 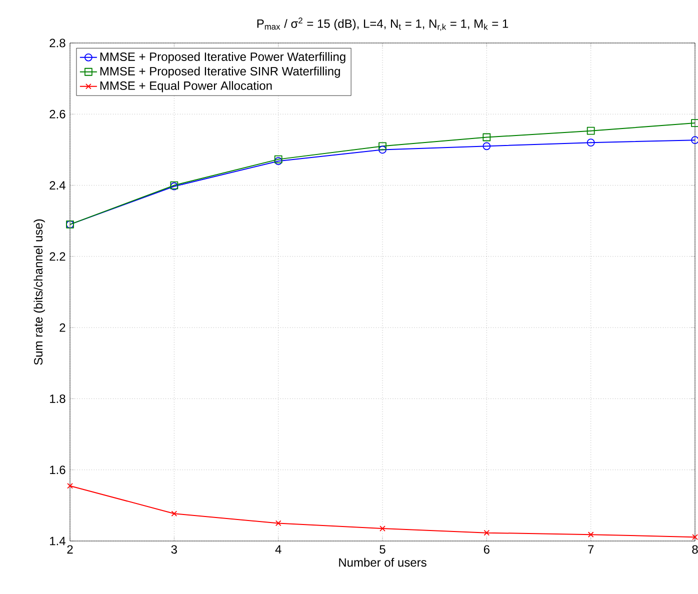 What do you see at coordinates (278, 549) in the screenshot?
I see `x-tick-label: 4` at bounding box center [278, 549].